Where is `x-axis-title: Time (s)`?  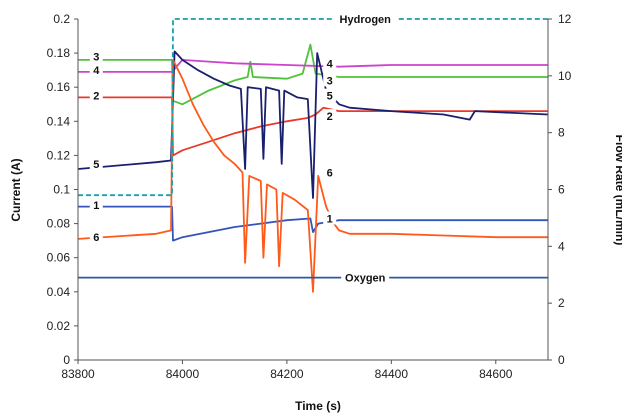 x-axis-title: Time (s) is located at coordinates (318, 406).